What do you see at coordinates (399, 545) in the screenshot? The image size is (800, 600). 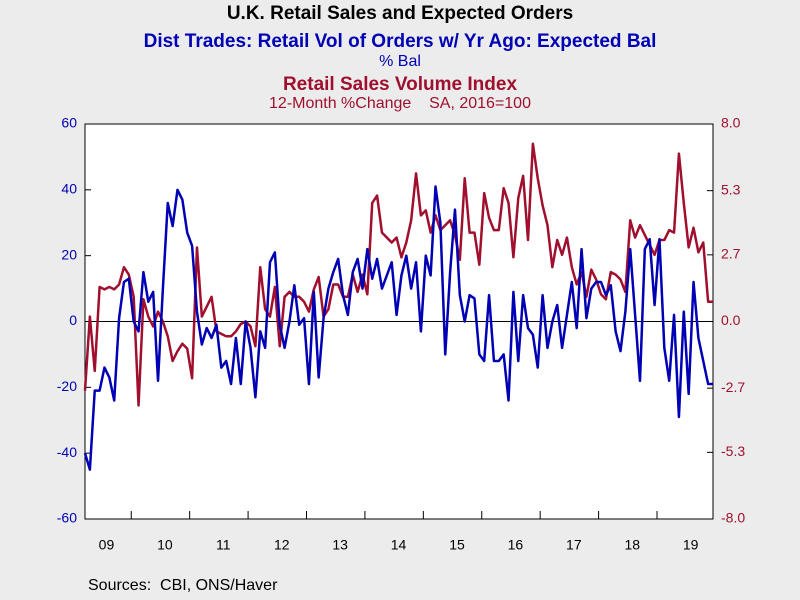 I see `x-tick-label: 14` at bounding box center [399, 545].